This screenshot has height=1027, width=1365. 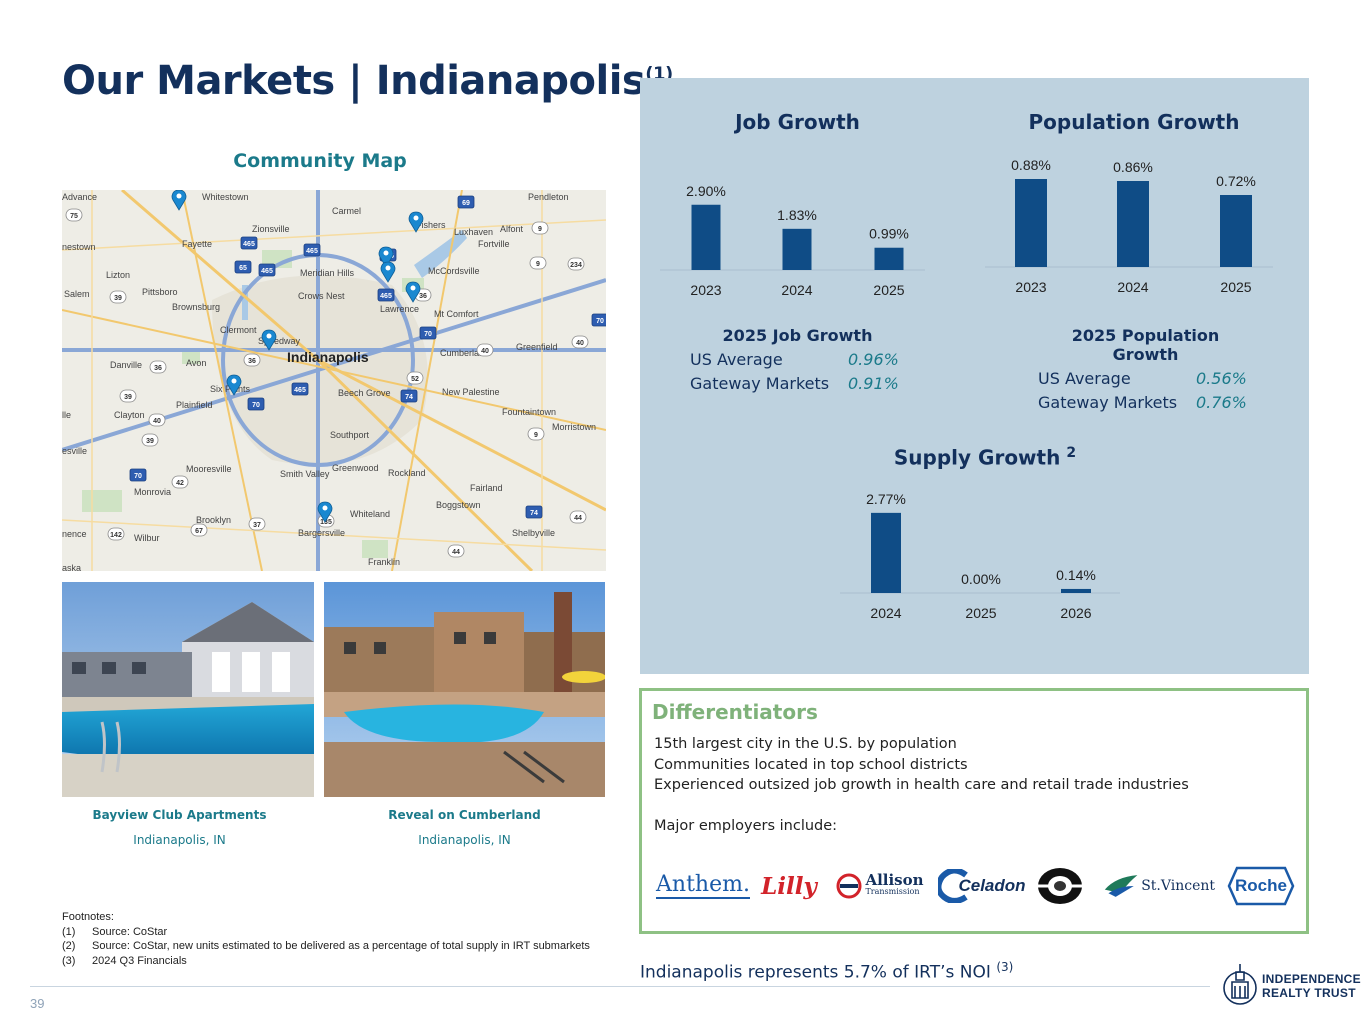 I want to click on map-route-number: 37, so click(x=257, y=525).